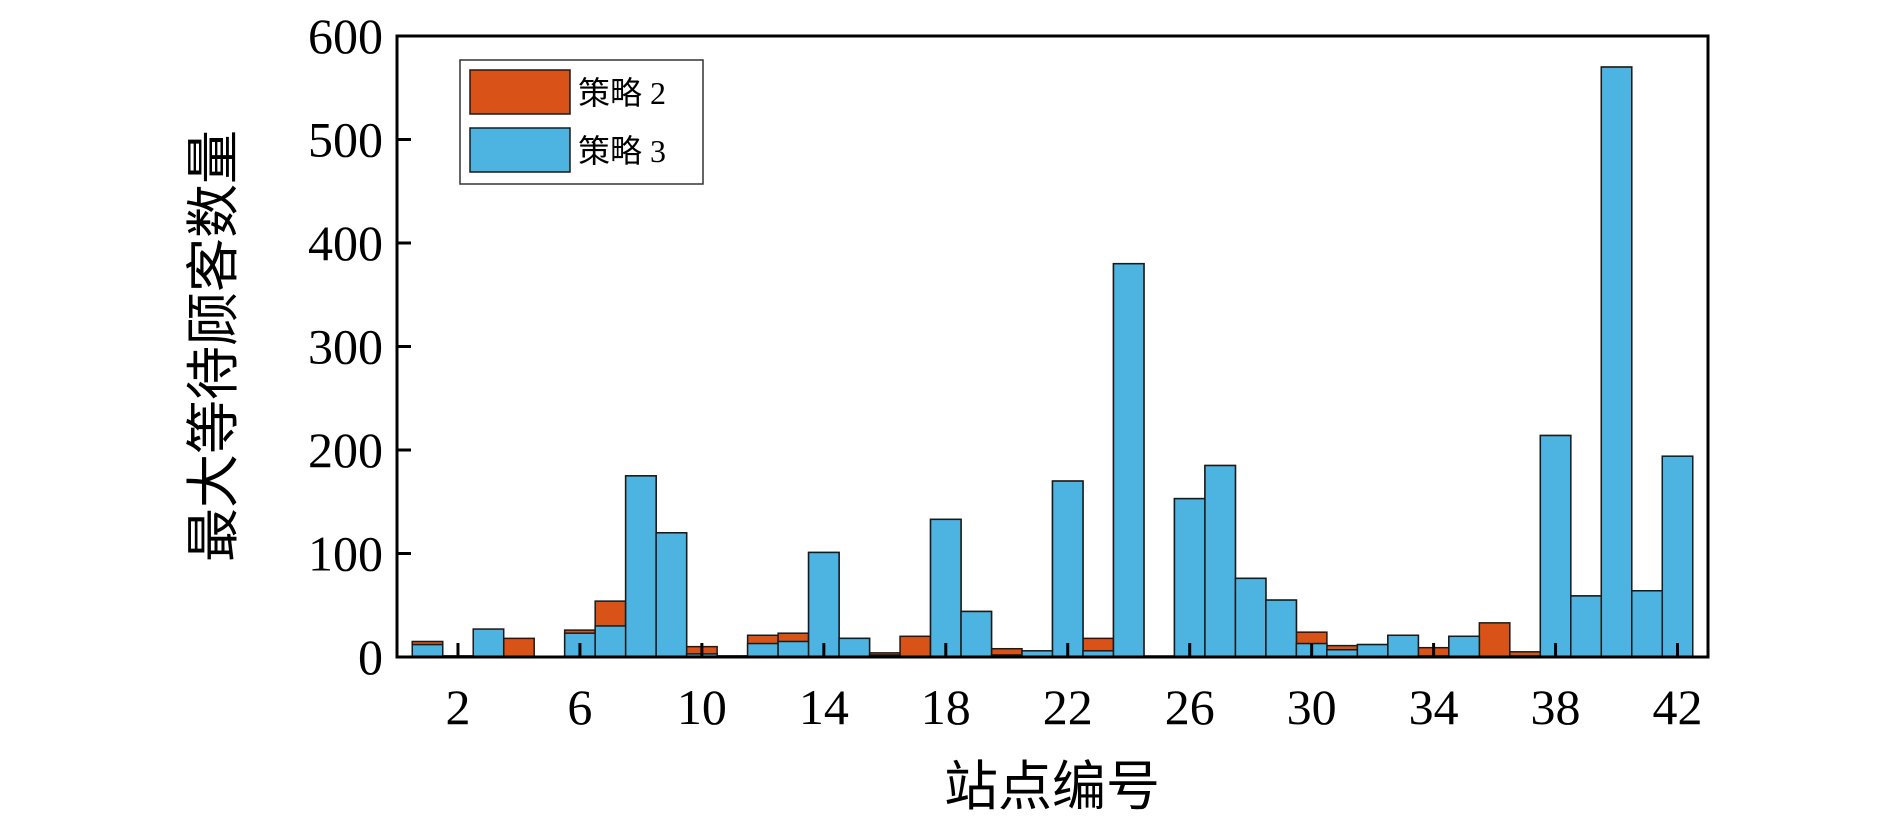 This screenshot has width=1890, height=821. I want to click on y-tick-label: 600, so click(345, 36).